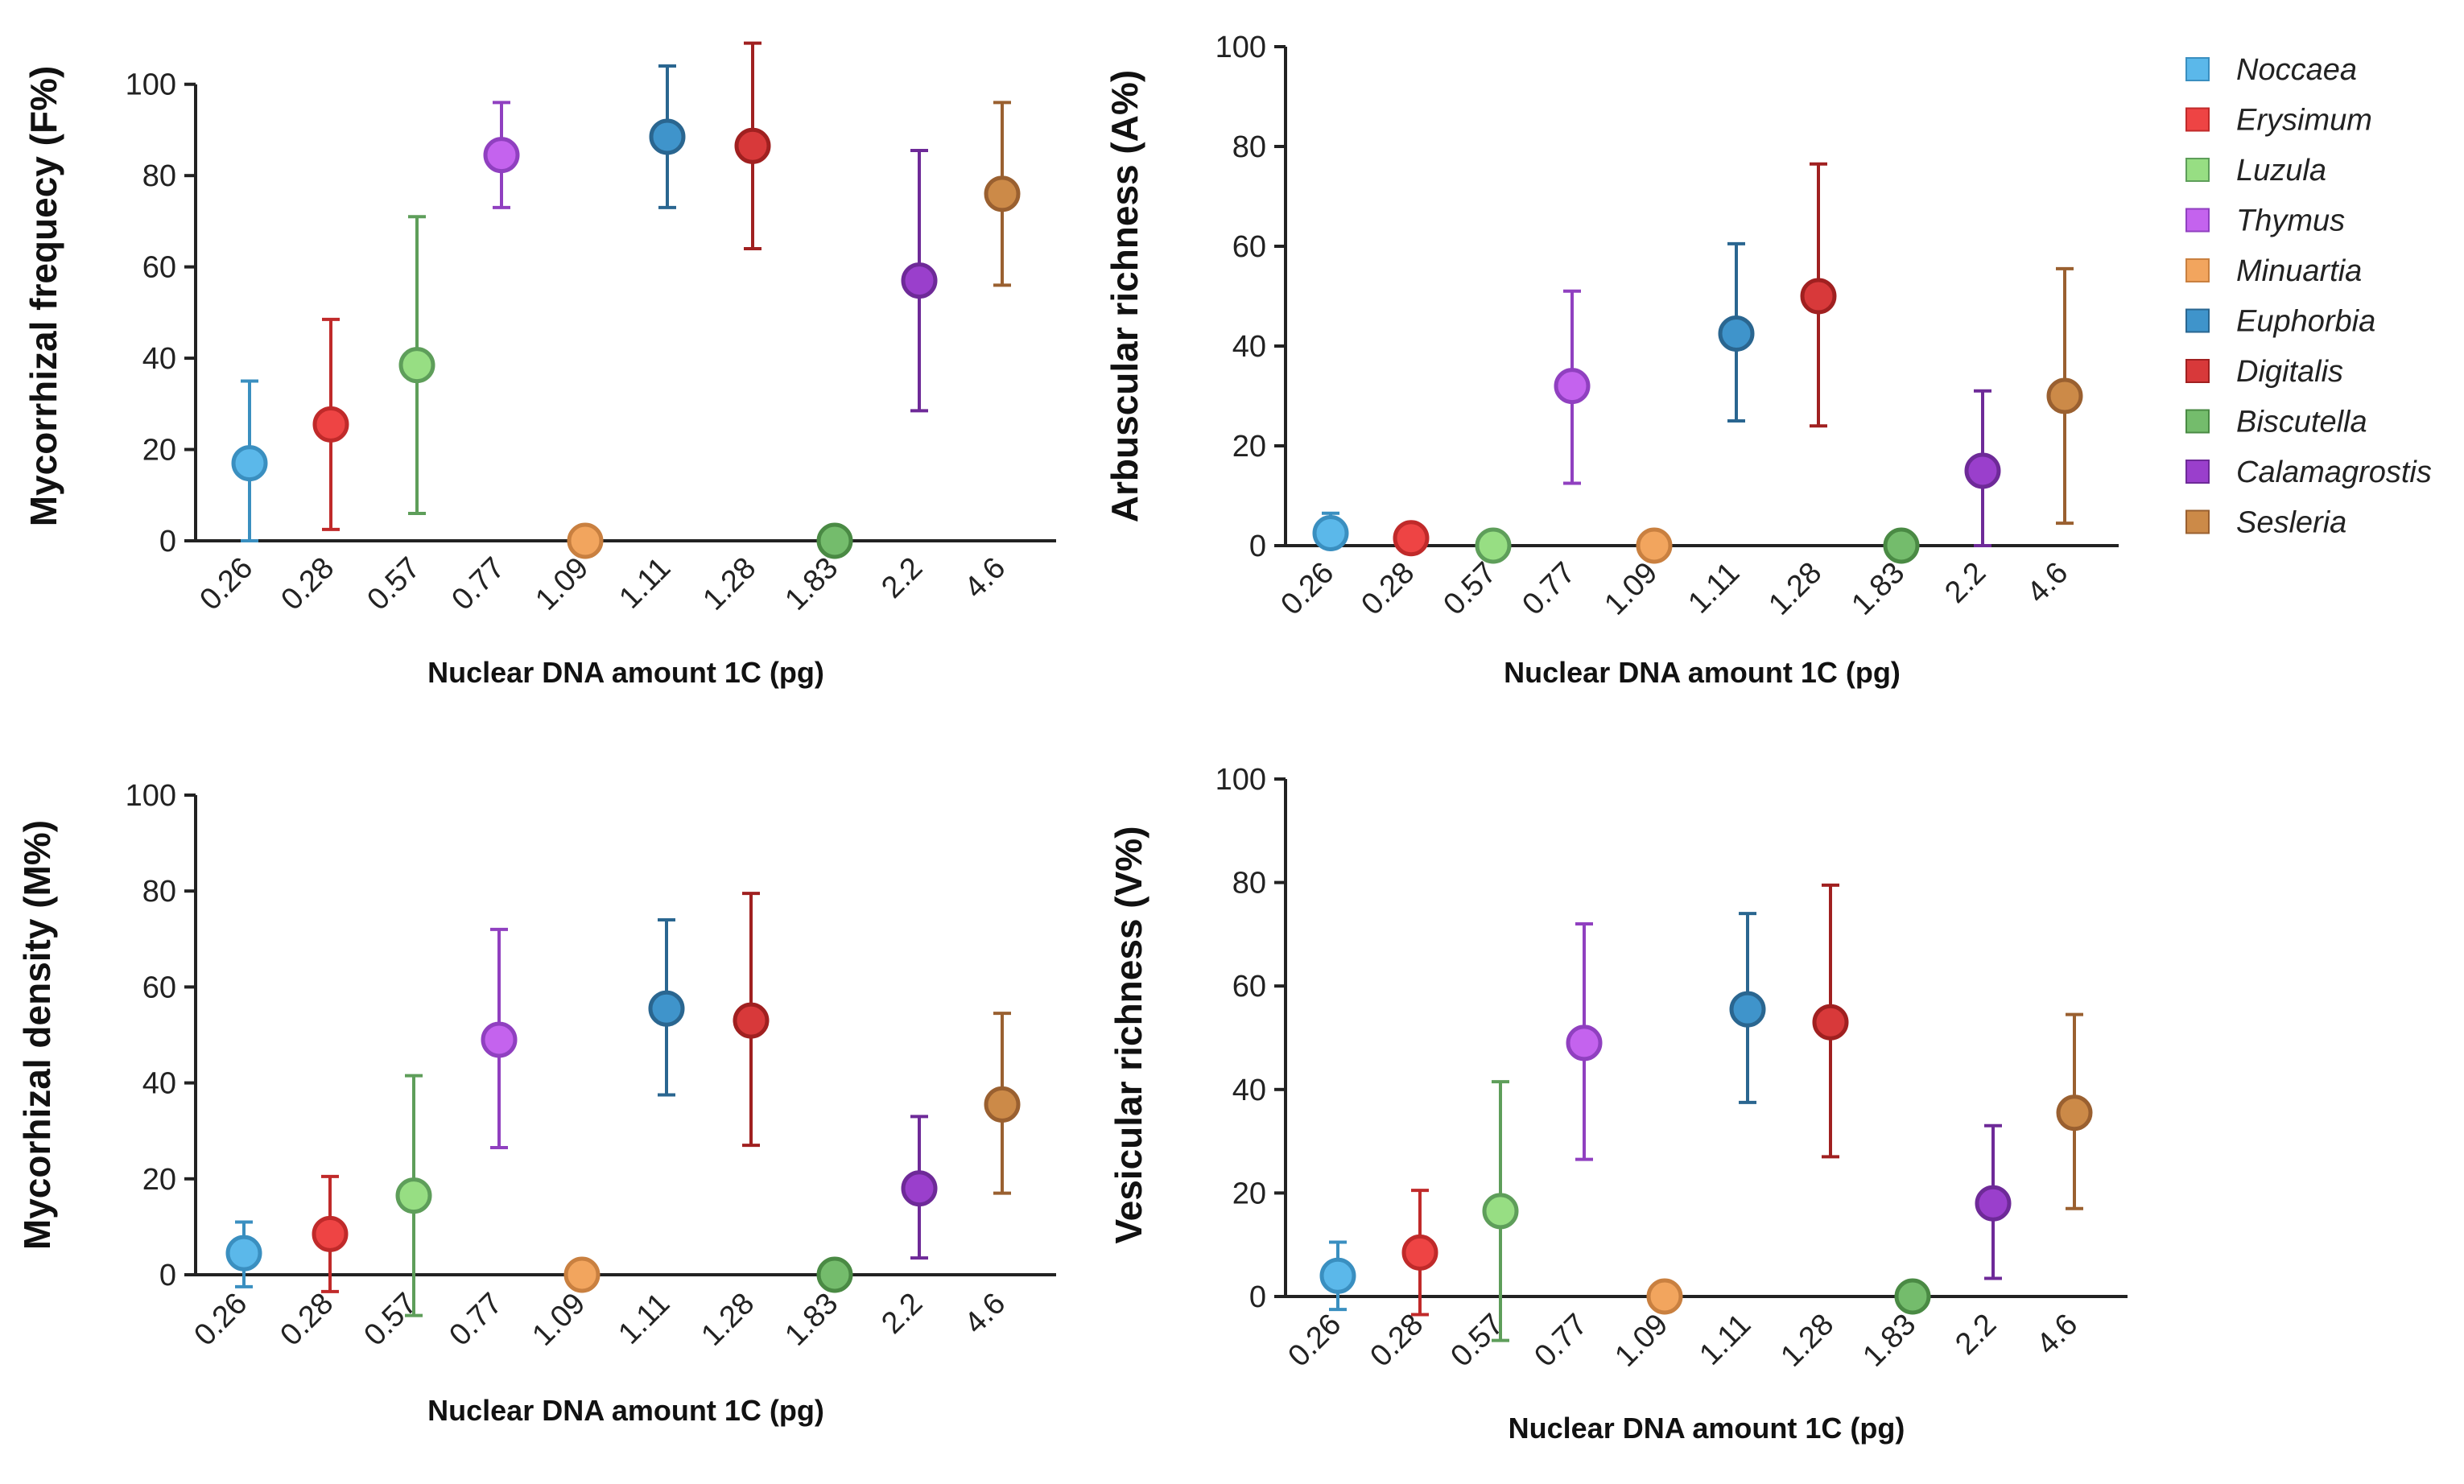  I want to click on legend-label: Noccaea, so click(2297, 70).